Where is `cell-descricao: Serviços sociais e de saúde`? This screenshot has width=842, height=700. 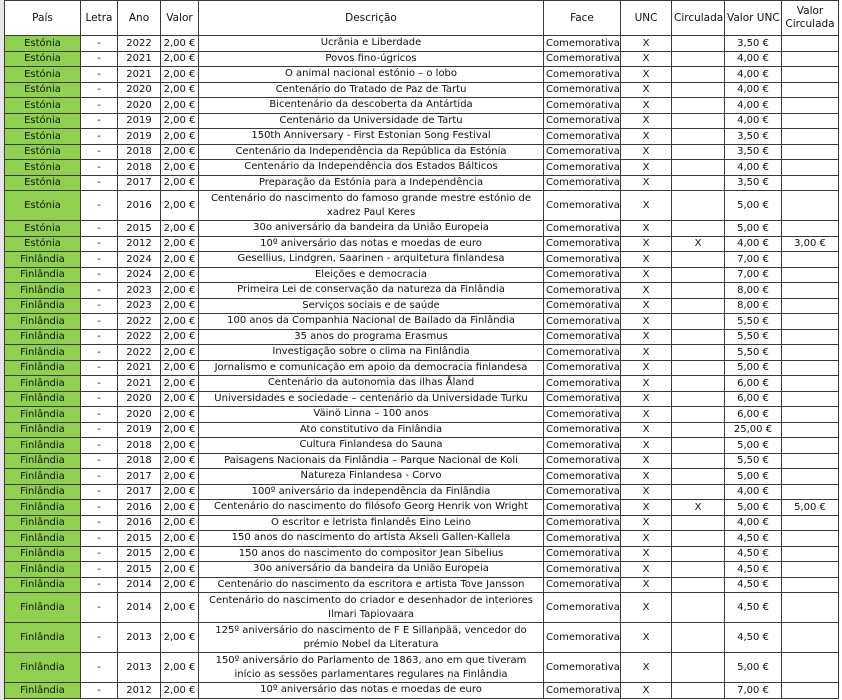 cell-descricao: Serviços sociais e de saúde is located at coordinates (371, 305).